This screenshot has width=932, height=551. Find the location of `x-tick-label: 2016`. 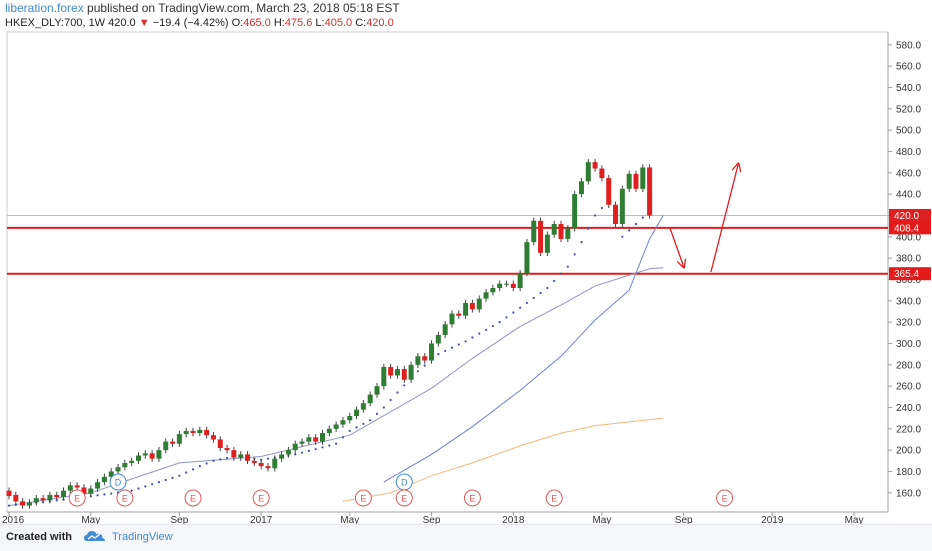

x-tick-label: 2016 is located at coordinates (13, 519).